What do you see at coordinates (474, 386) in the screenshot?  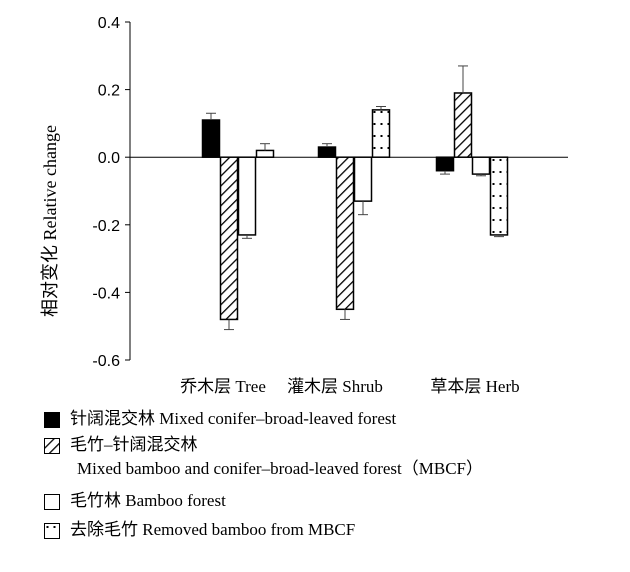 I see `category-label: 草本层 Herb` at bounding box center [474, 386].